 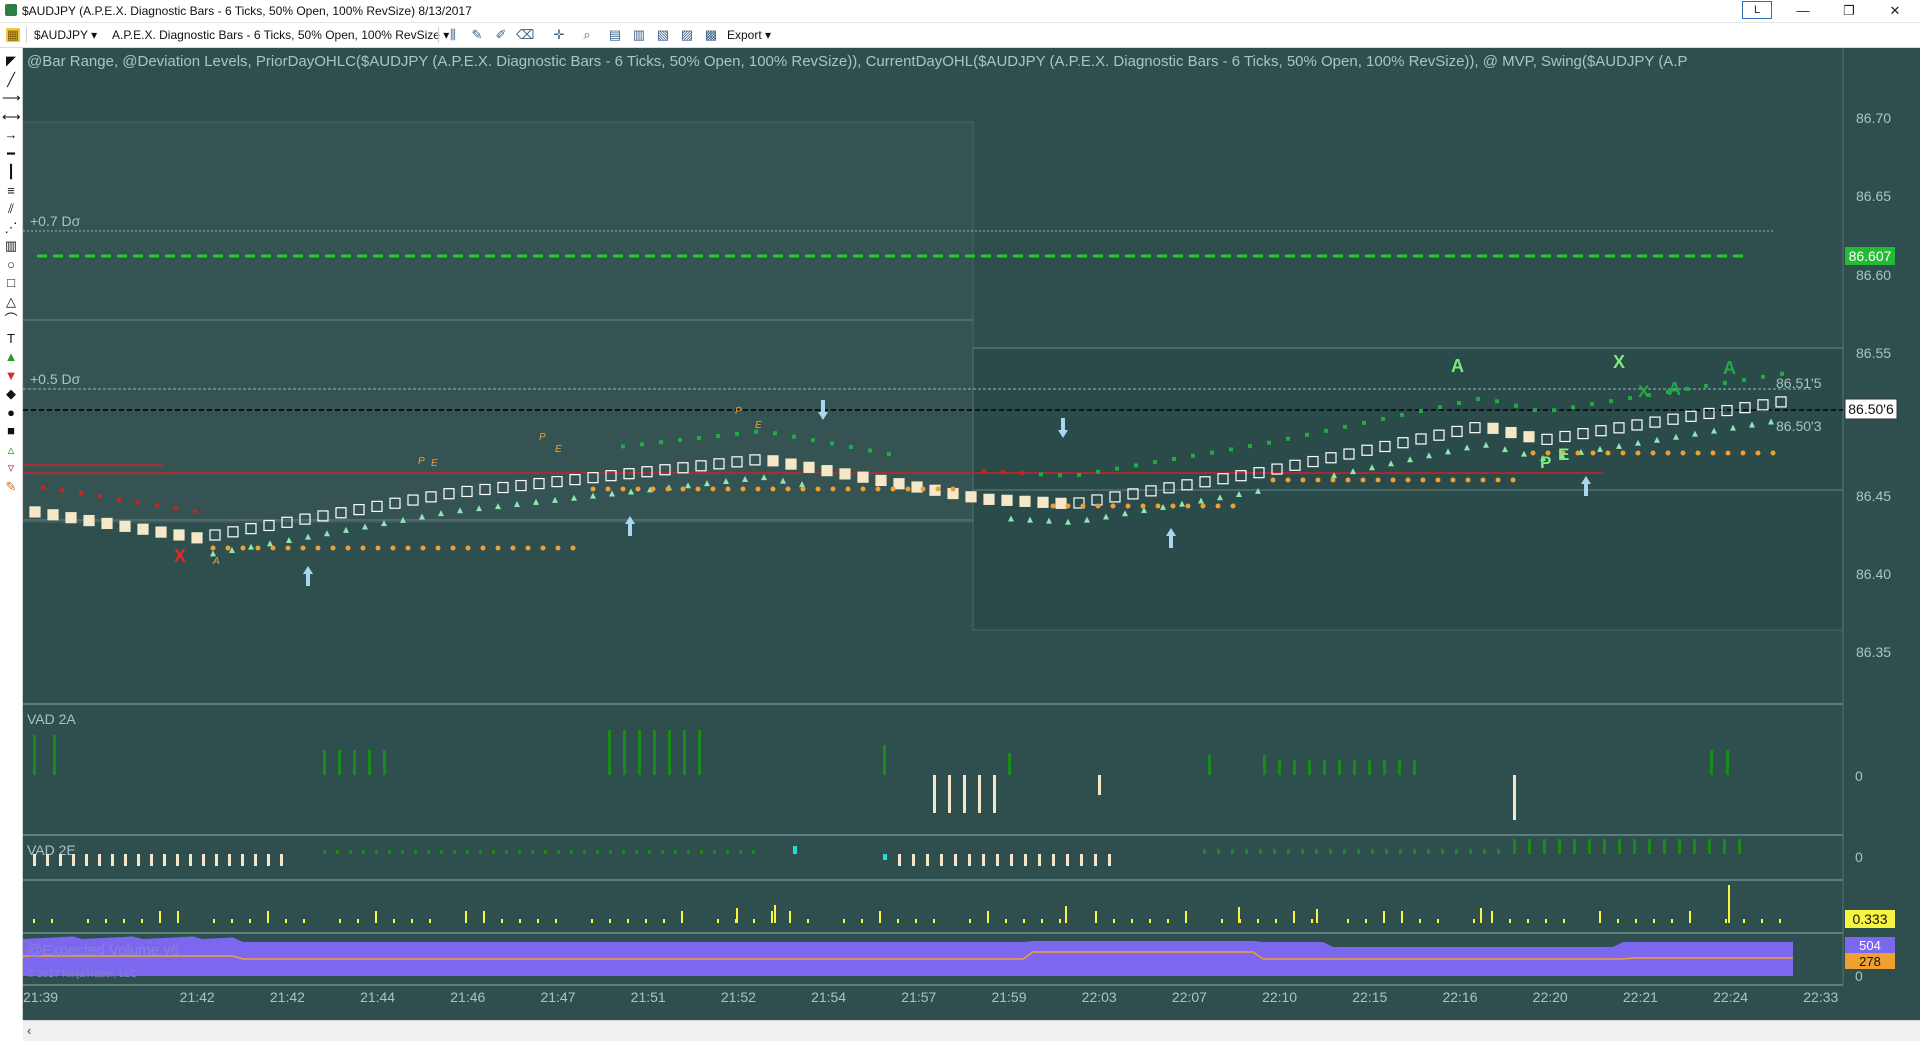 What do you see at coordinates (11, 264) in the screenshot?
I see `ellipse-icon: ○` at bounding box center [11, 264].